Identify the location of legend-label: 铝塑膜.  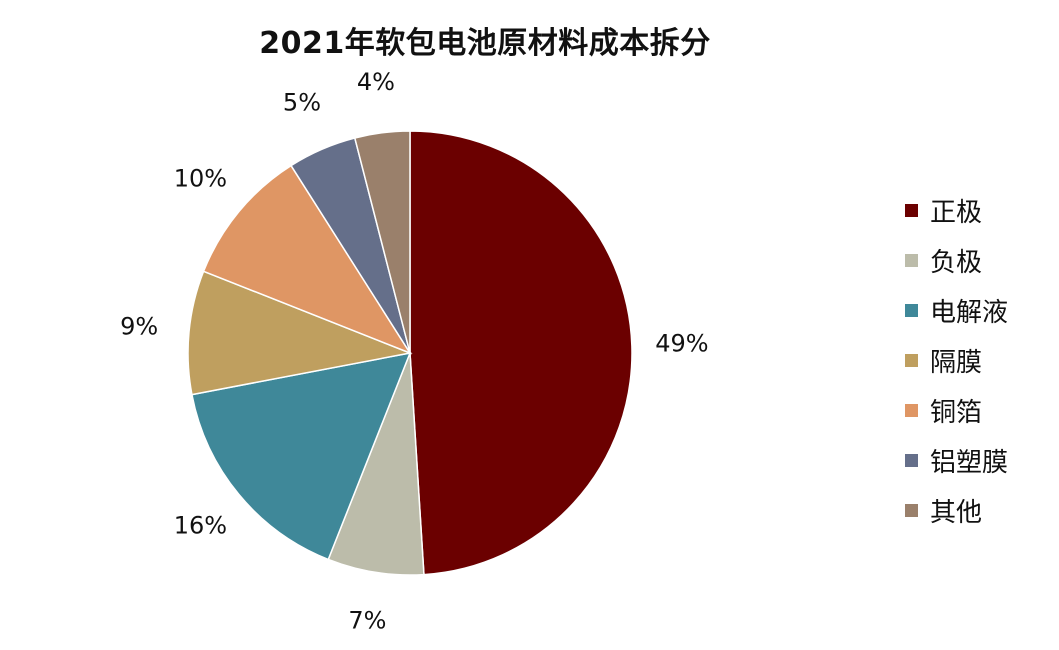
(969, 462).